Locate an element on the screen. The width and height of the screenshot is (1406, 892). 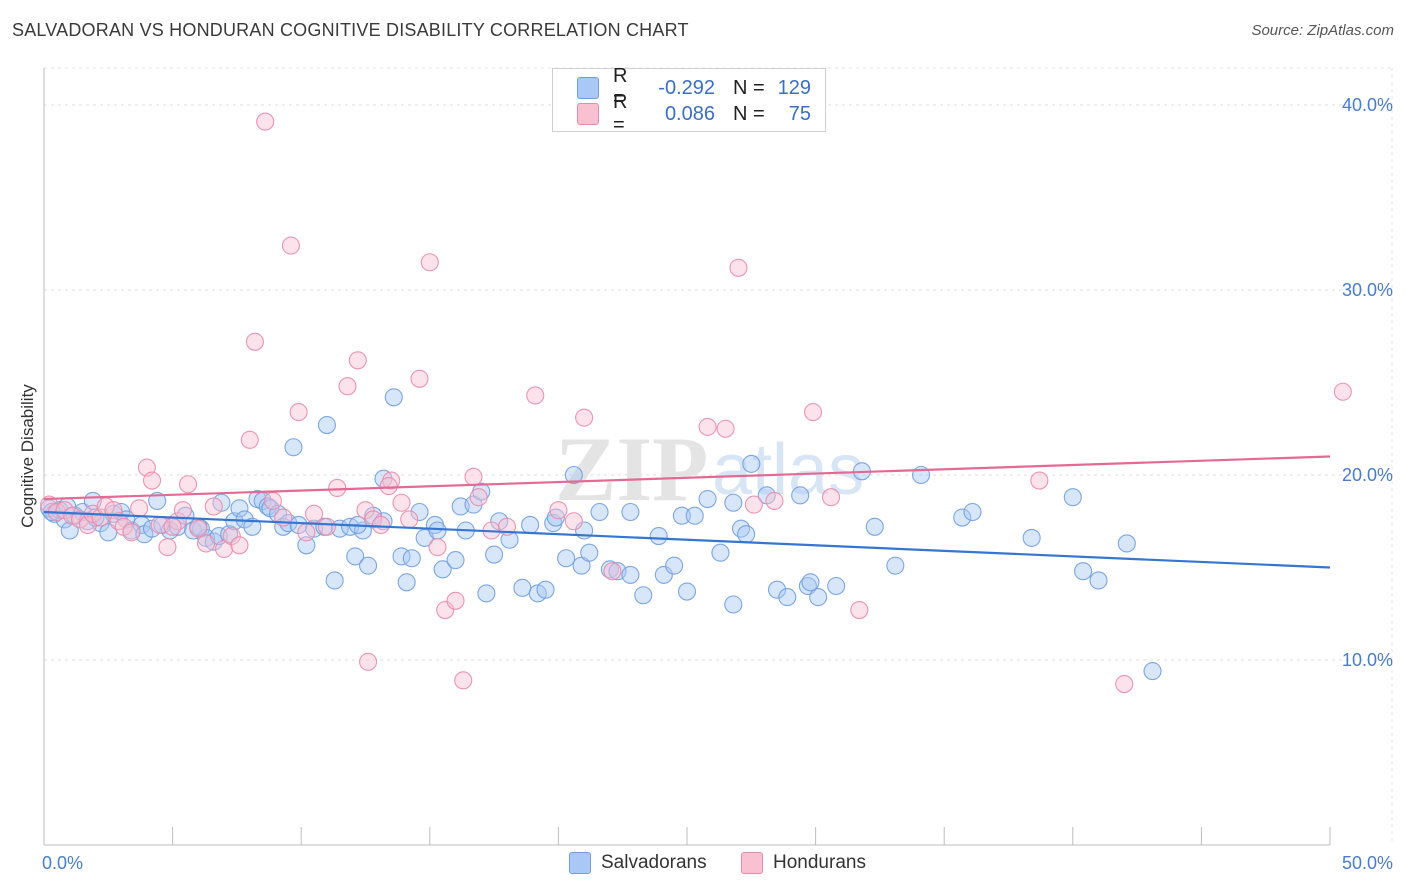
bottom-legend-hondurans: Hondurans is located at coordinates (803, 863).